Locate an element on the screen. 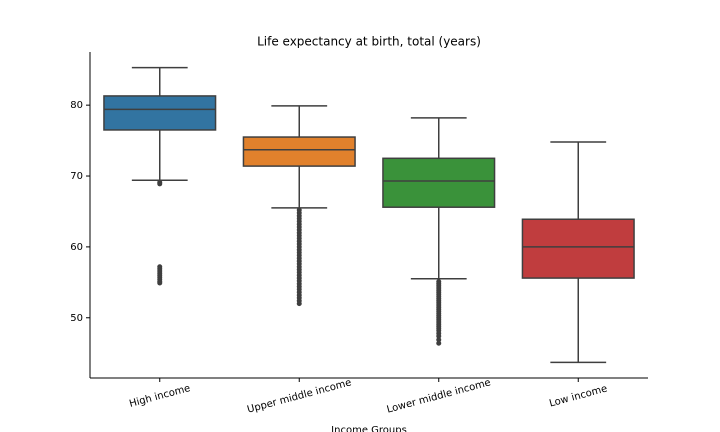 The height and width of the screenshot is (432, 720). y-tick-label: 60 is located at coordinates (76, 247).